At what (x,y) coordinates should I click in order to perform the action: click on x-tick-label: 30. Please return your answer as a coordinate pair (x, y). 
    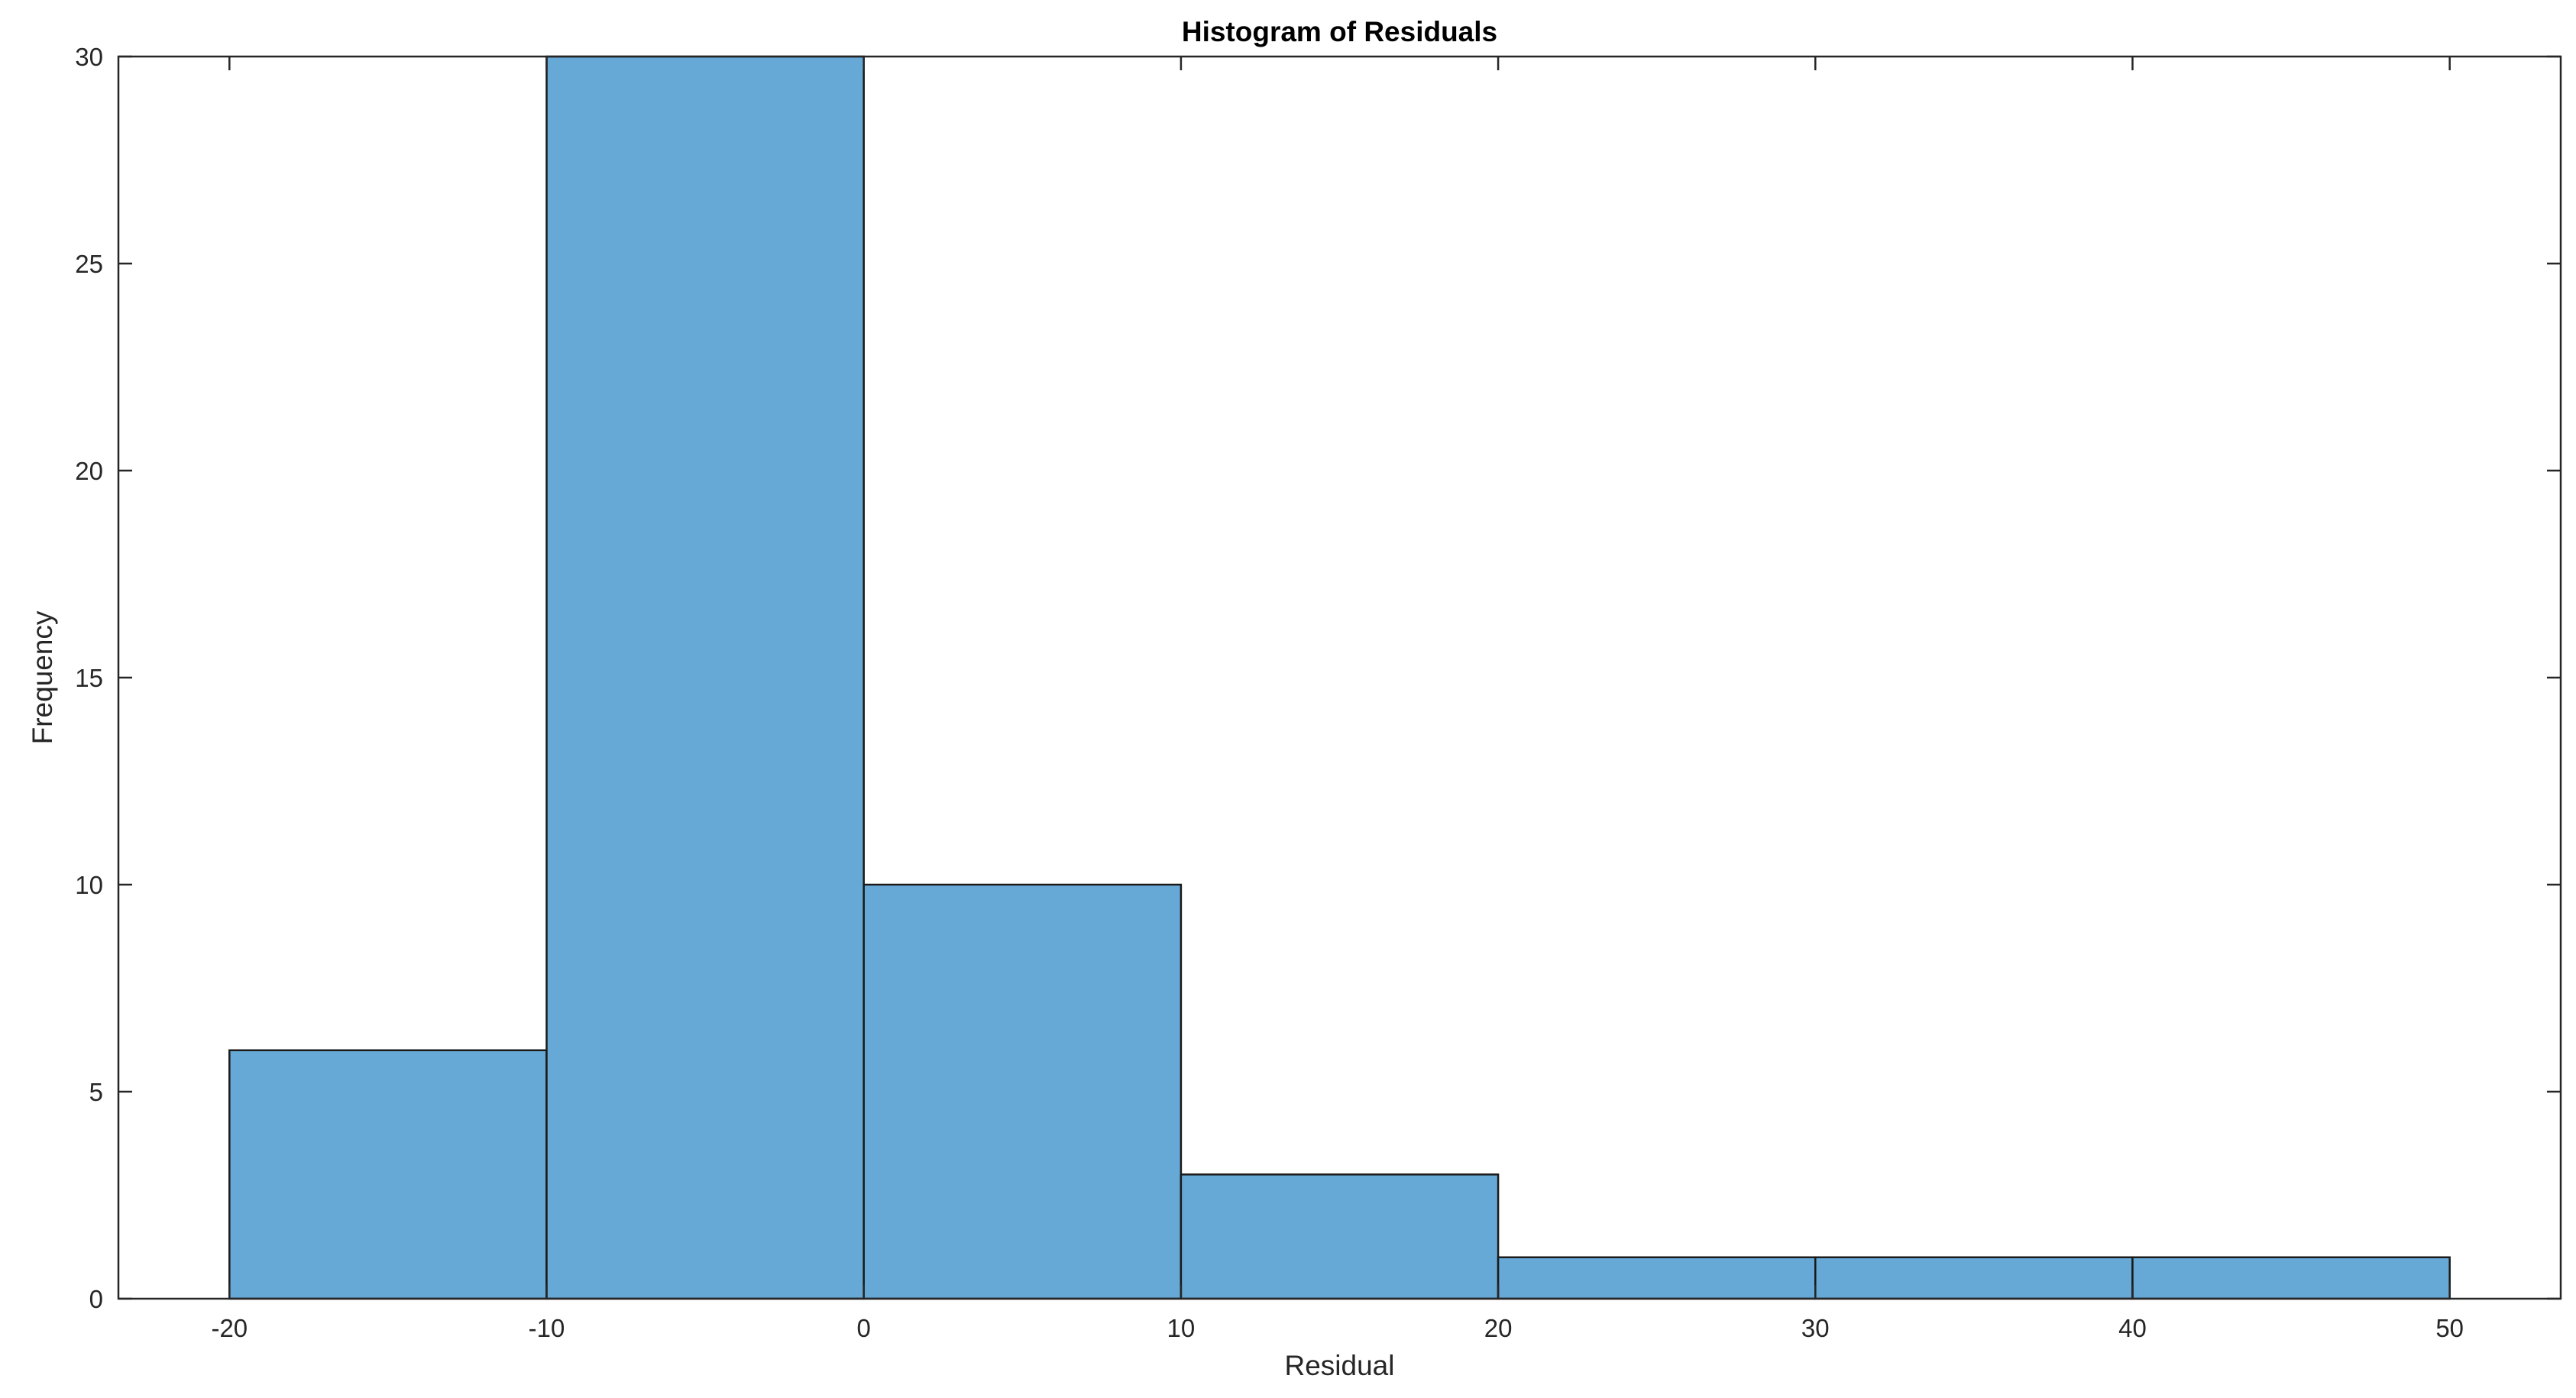
    Looking at the image, I should click on (1815, 1328).